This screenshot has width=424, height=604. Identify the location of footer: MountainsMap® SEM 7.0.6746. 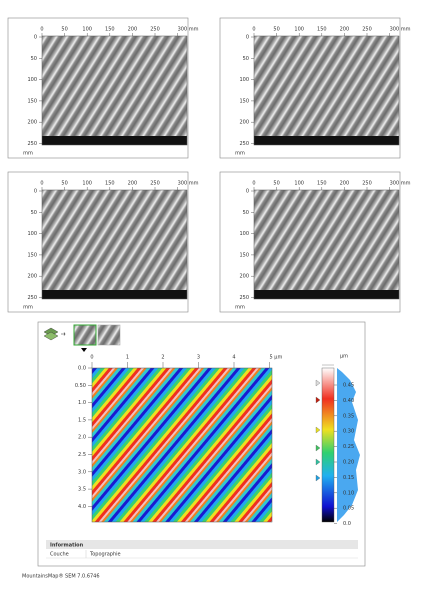
(61, 576).